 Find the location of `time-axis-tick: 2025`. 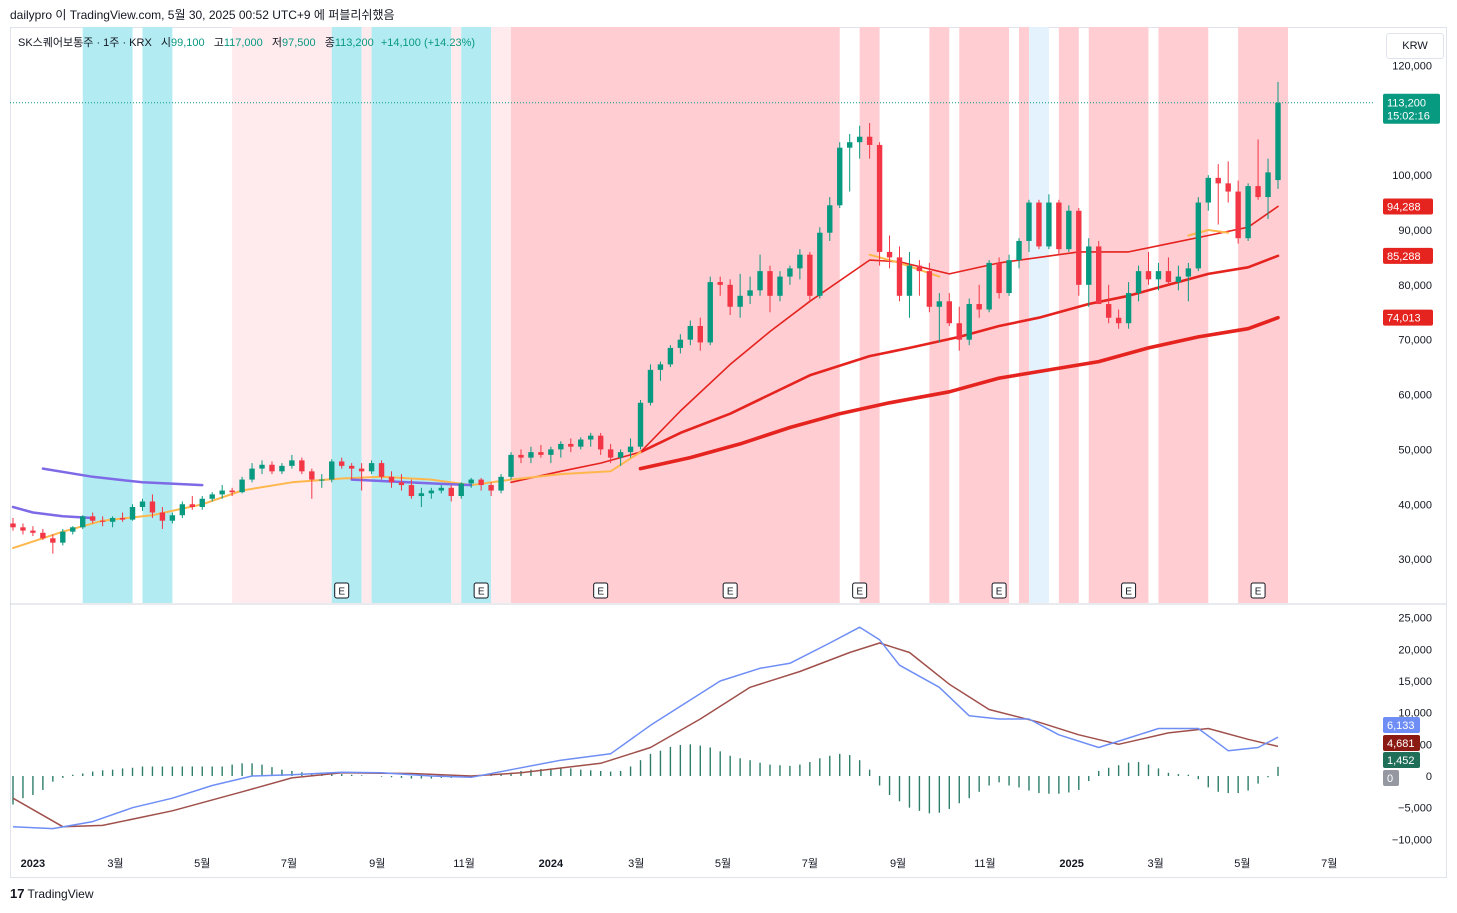

time-axis-tick: 2025 is located at coordinates (1071, 864).